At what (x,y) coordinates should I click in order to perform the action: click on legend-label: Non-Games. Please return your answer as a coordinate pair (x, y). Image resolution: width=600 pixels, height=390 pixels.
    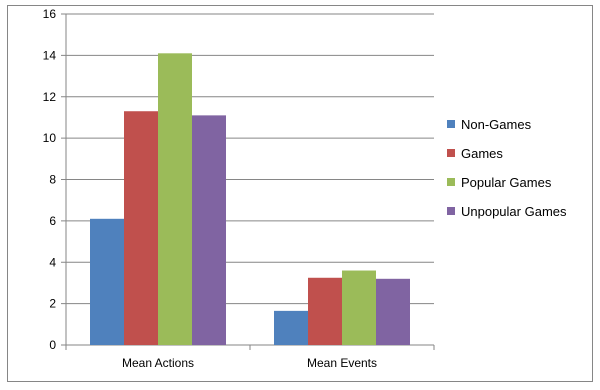
    Looking at the image, I should click on (496, 124).